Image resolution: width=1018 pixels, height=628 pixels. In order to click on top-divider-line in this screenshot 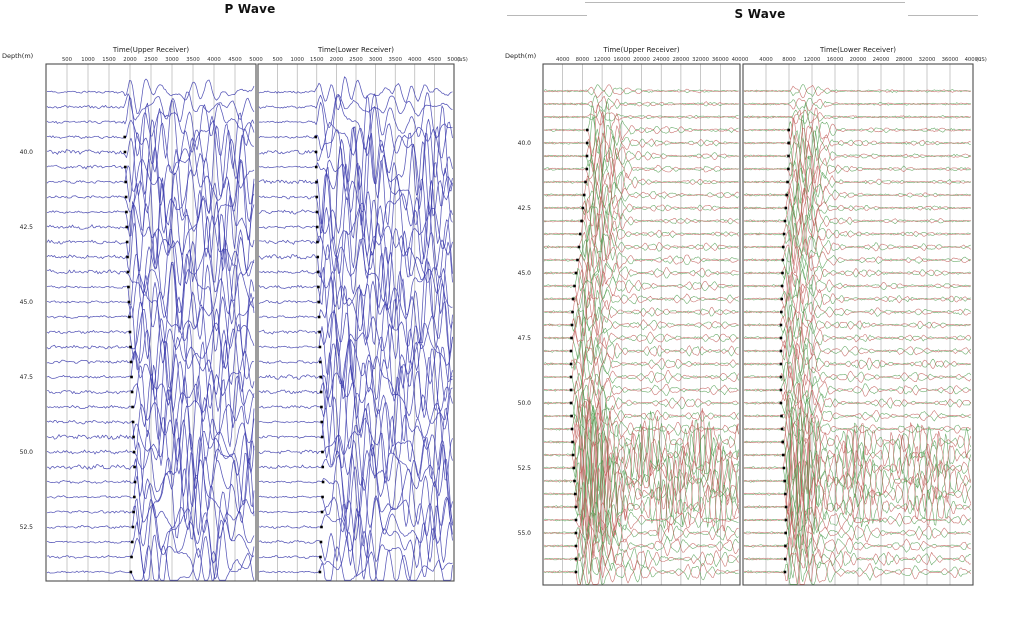, I will do `click(745, 2)`.